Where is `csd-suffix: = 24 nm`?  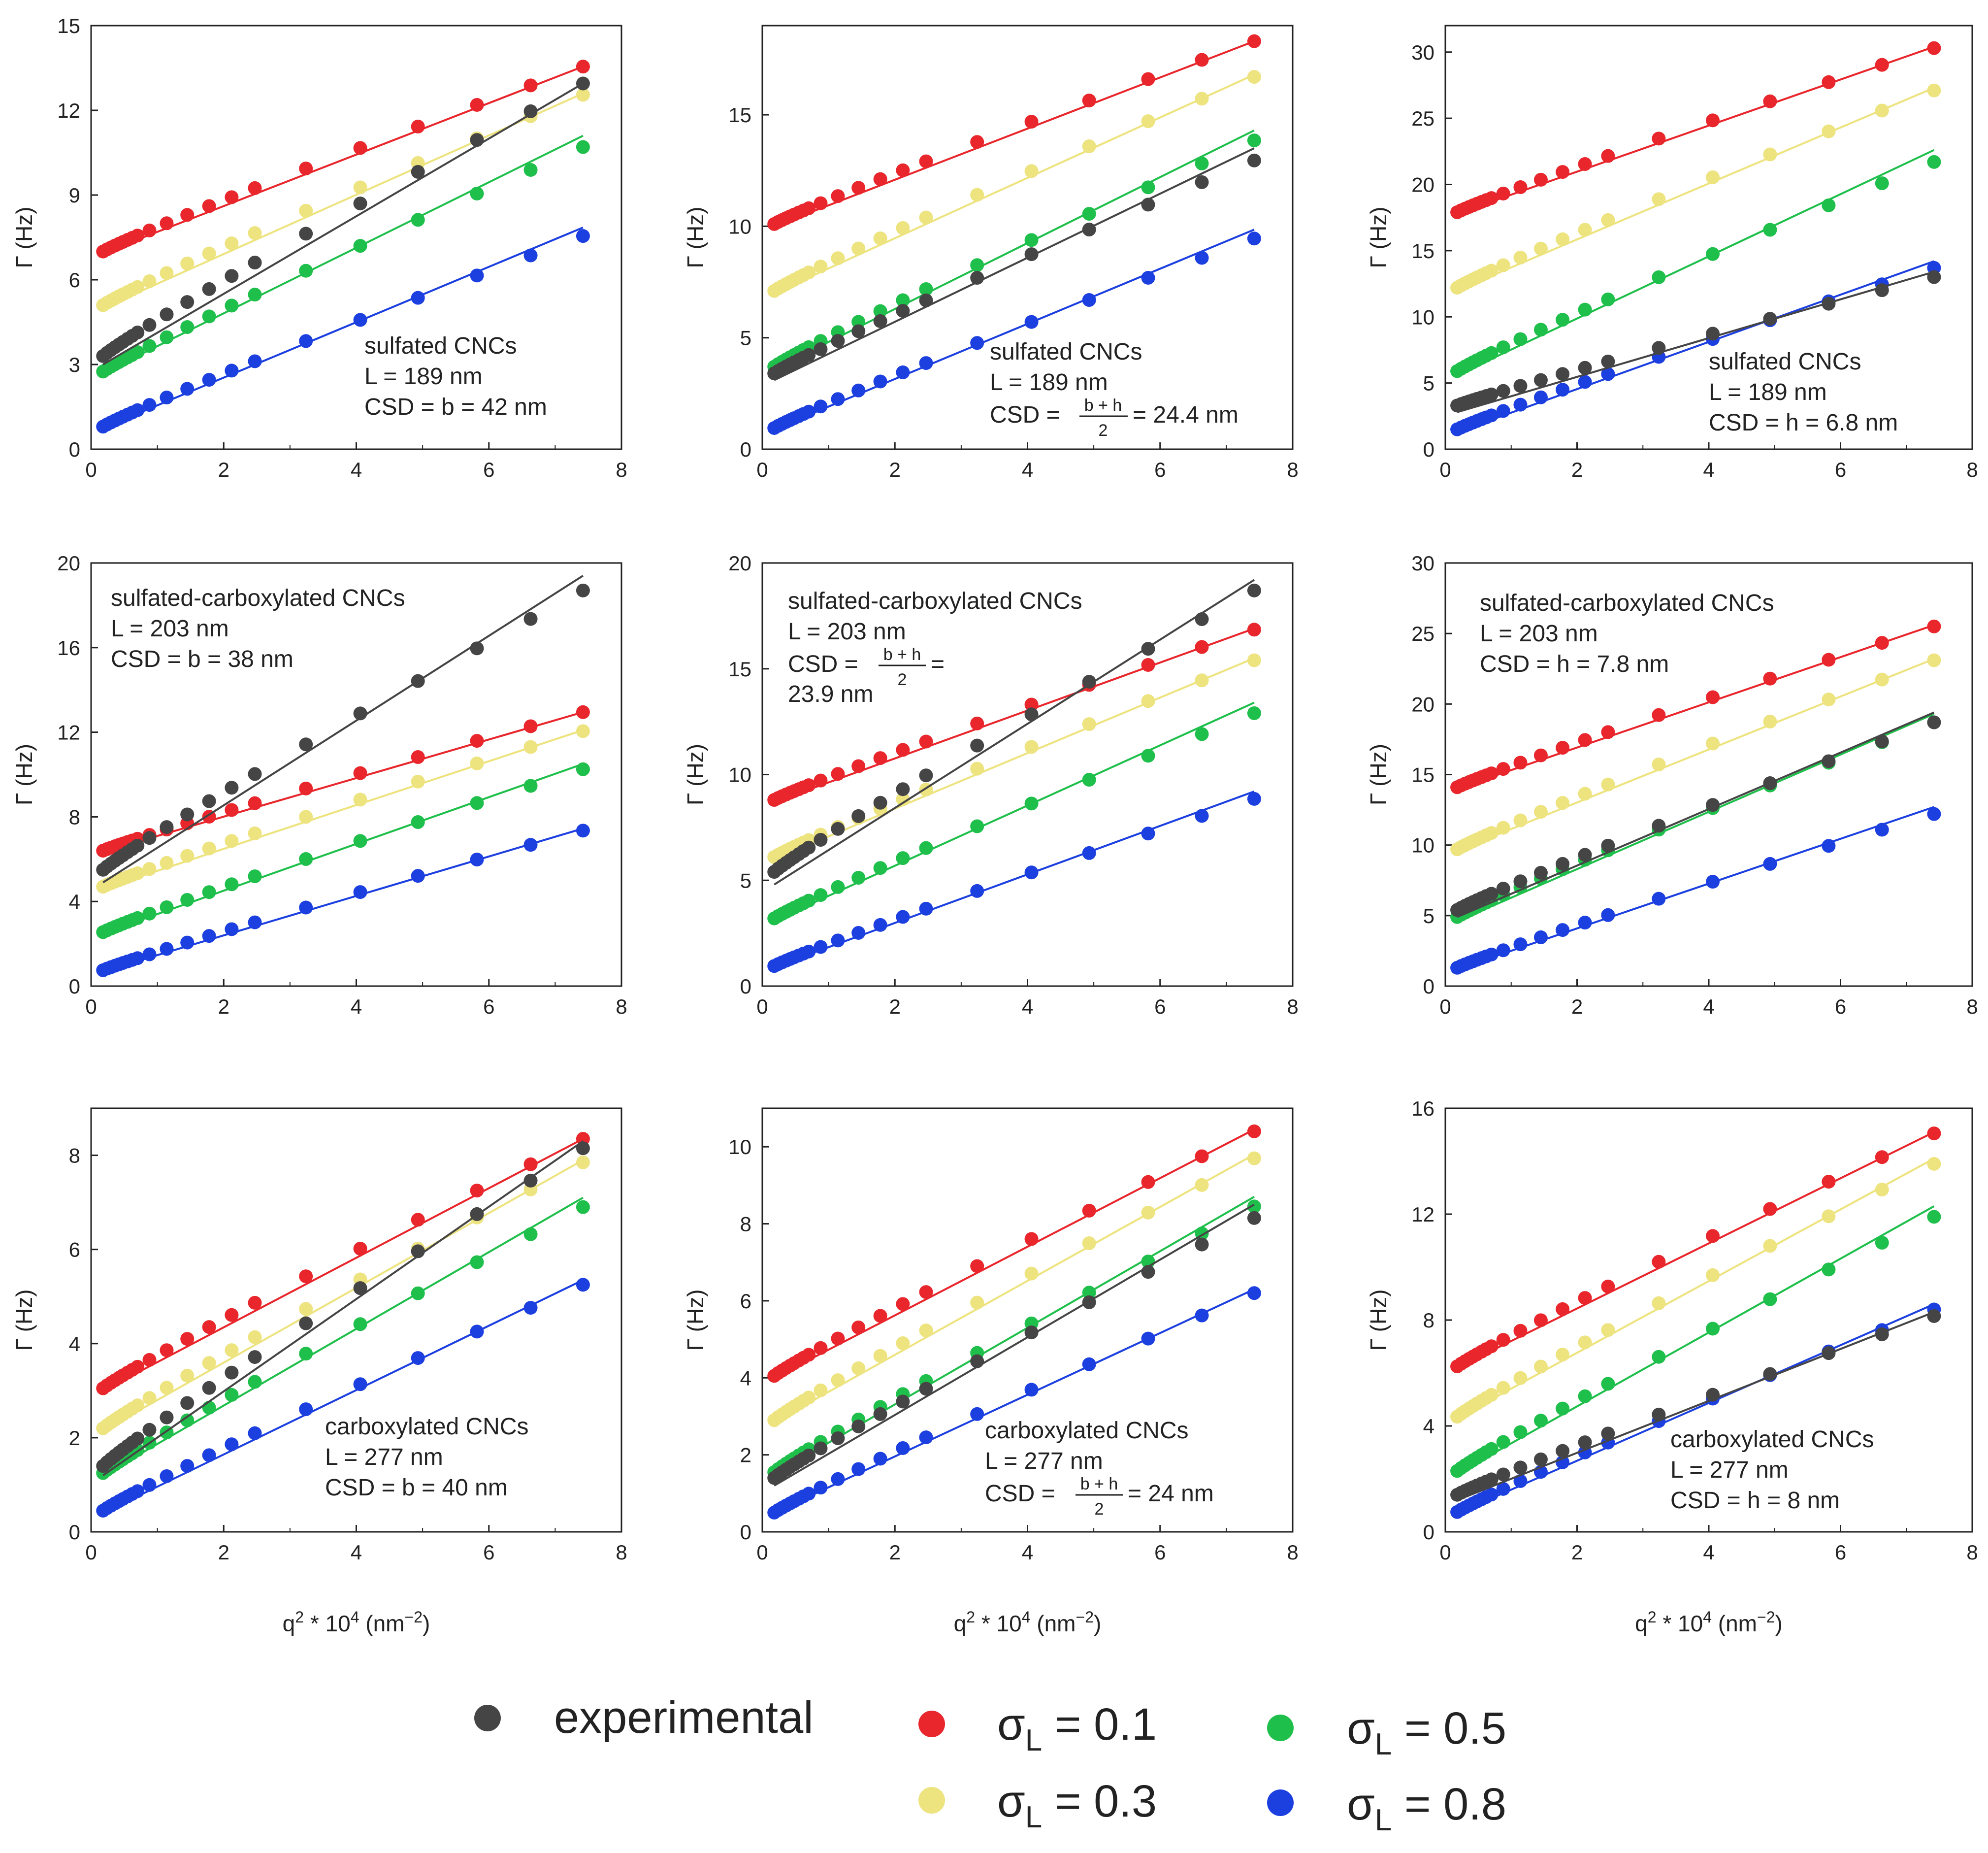
csd-suffix: = 24 nm is located at coordinates (1171, 1494).